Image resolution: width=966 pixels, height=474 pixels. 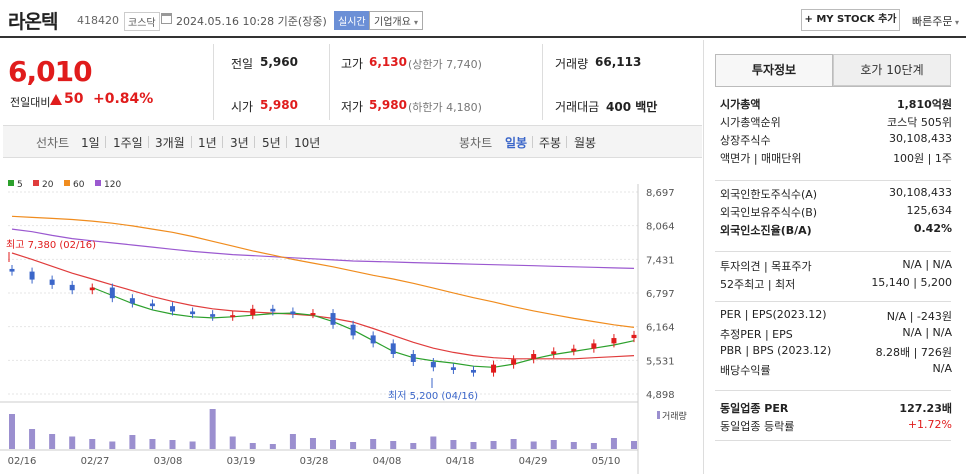 I want to click on x-tick-label: 04/08, so click(x=387, y=461).